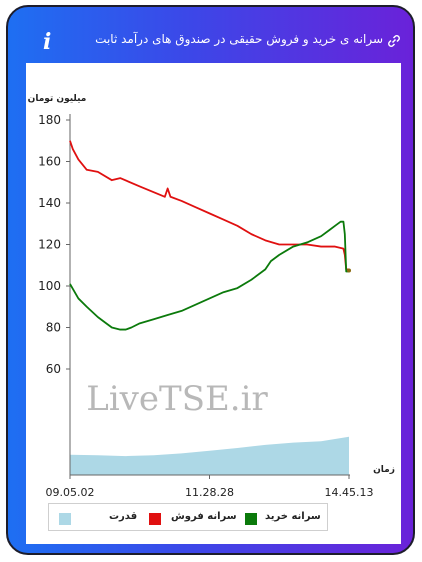 The width and height of the screenshot is (422, 562). Describe the element at coordinates (49, 203) in the screenshot. I see `y-tick-label: 140` at that location.